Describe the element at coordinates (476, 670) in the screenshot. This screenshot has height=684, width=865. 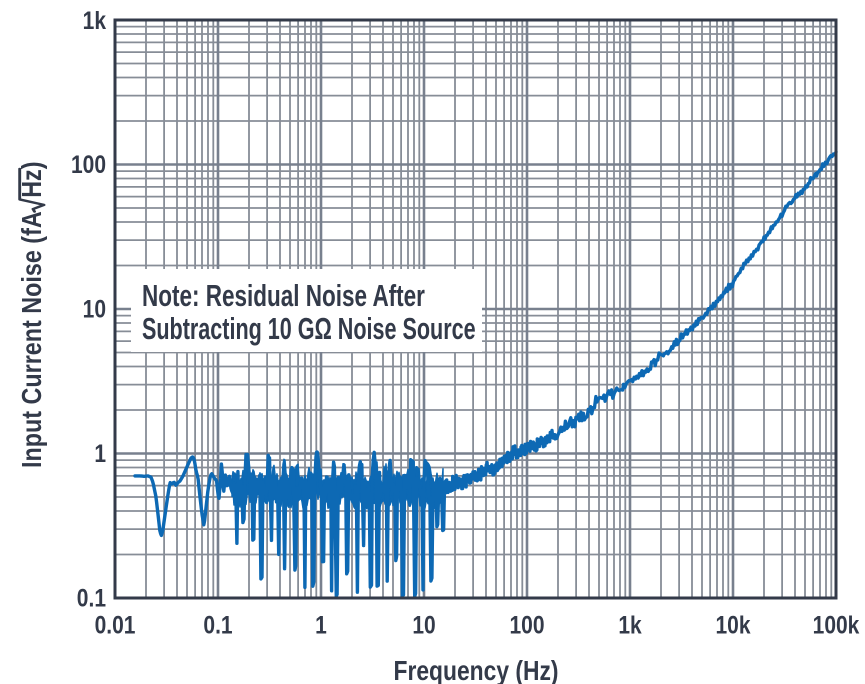
I see `svg-text: Frequency (Hz)` at that location.